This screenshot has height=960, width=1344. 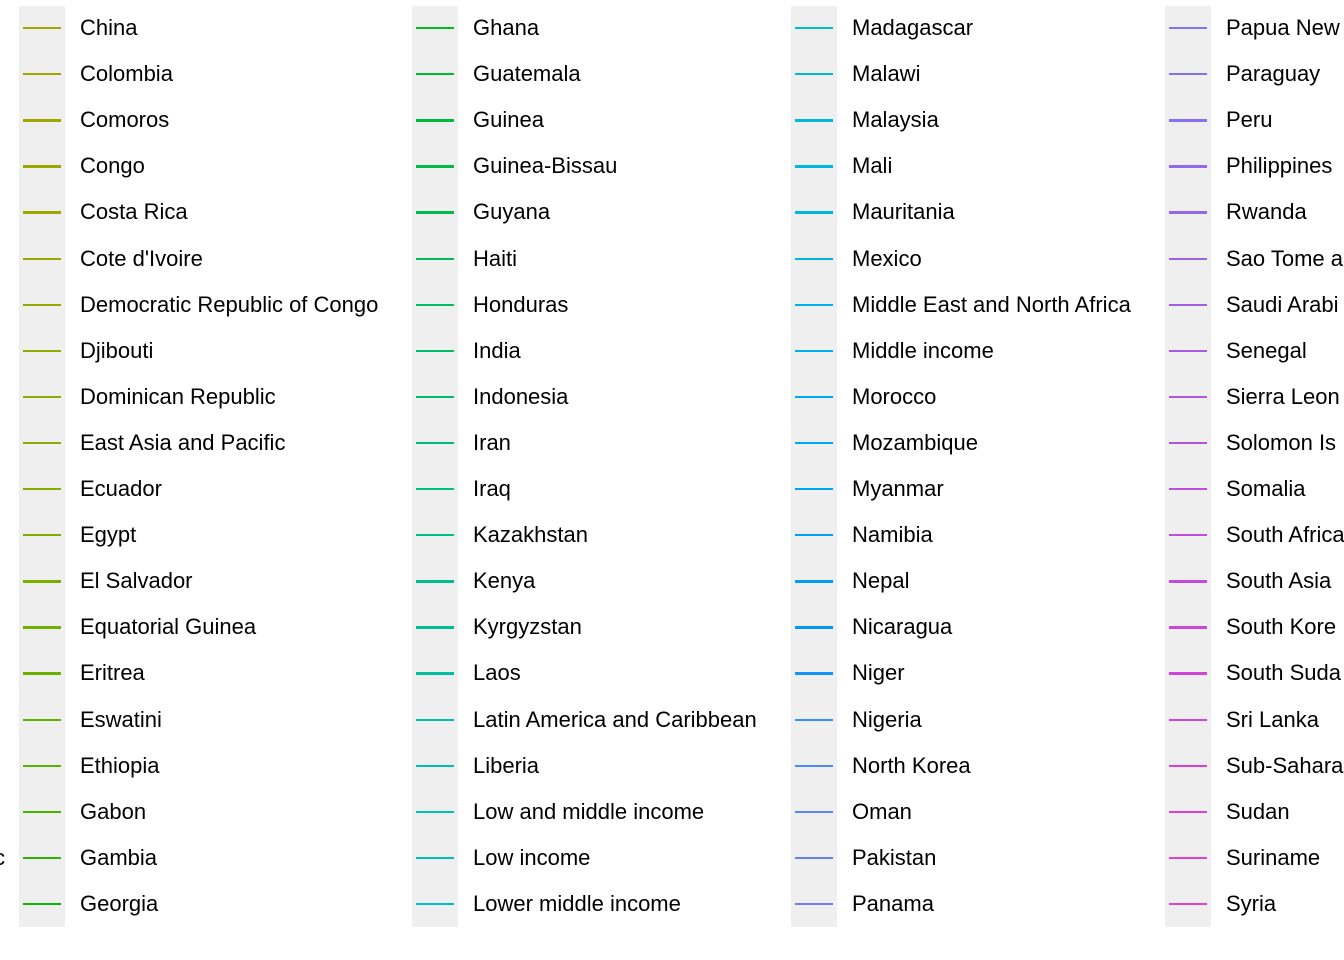 I want to click on legend-label: Comoros, so click(x=125, y=120).